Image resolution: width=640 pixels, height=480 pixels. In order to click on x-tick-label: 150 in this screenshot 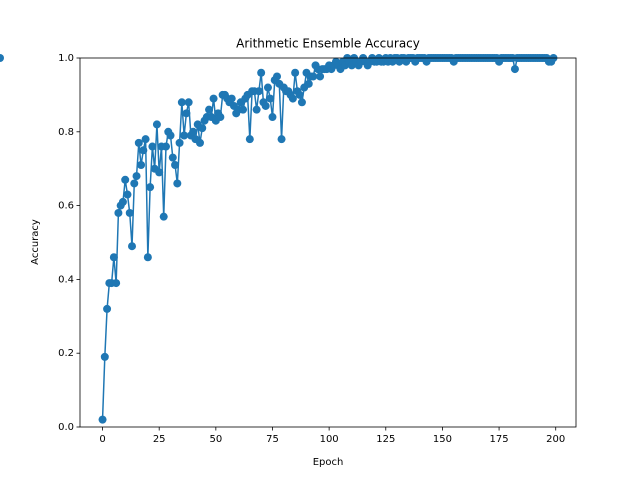, I will do `click(442, 439)`.